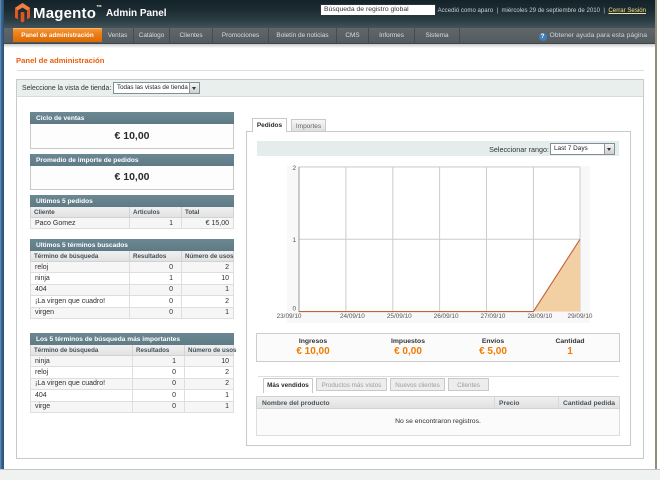 The image size is (660, 480). What do you see at coordinates (580, 316) in the screenshot?
I see `svg-text: 29/09/10` at bounding box center [580, 316].